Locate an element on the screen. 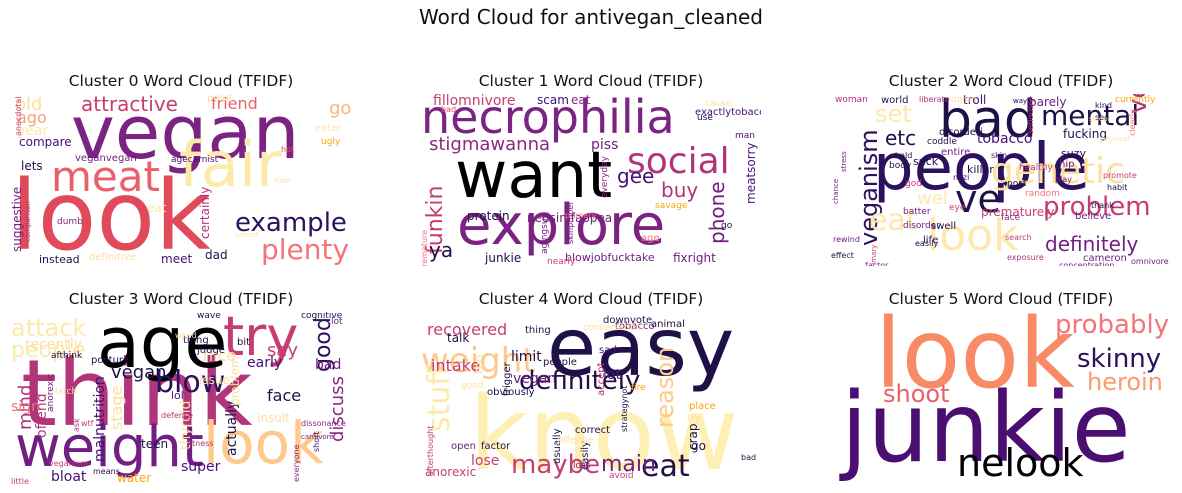 This screenshot has height=493, width=1182. word-wtf: wtf is located at coordinates (87, 423).